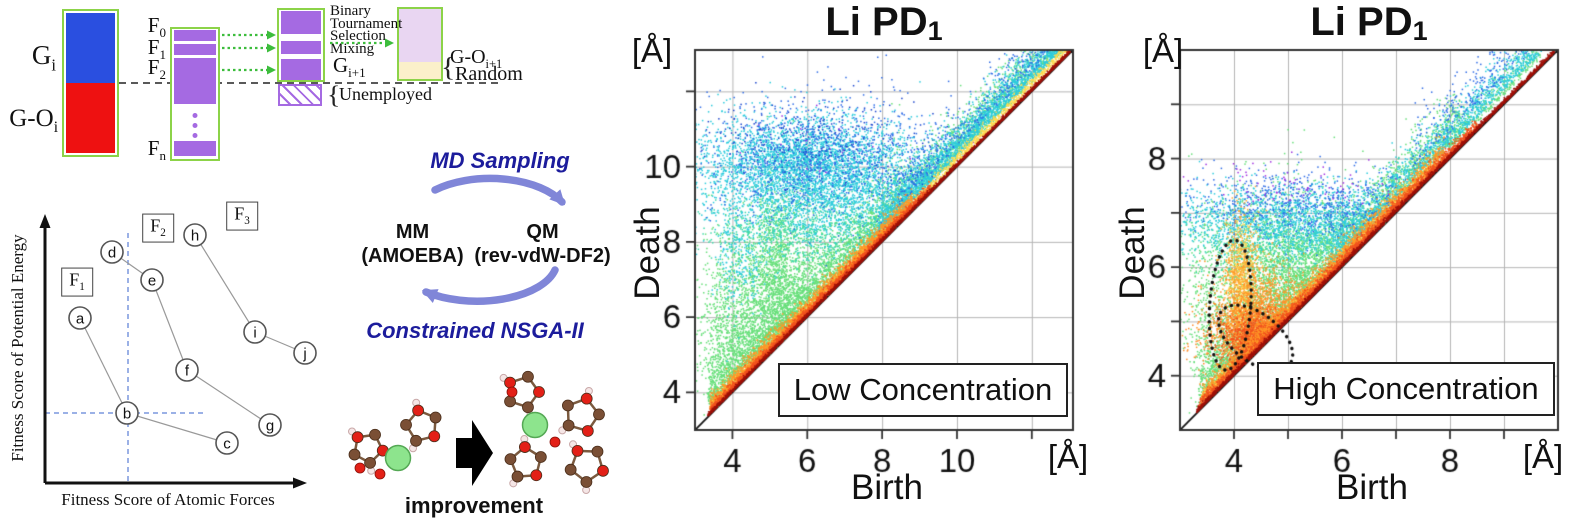 The image size is (1570, 525). What do you see at coordinates (168, 499) in the screenshot?
I see `pareto-x-axis-label: Fitness Score of Atomic Forces` at bounding box center [168, 499].